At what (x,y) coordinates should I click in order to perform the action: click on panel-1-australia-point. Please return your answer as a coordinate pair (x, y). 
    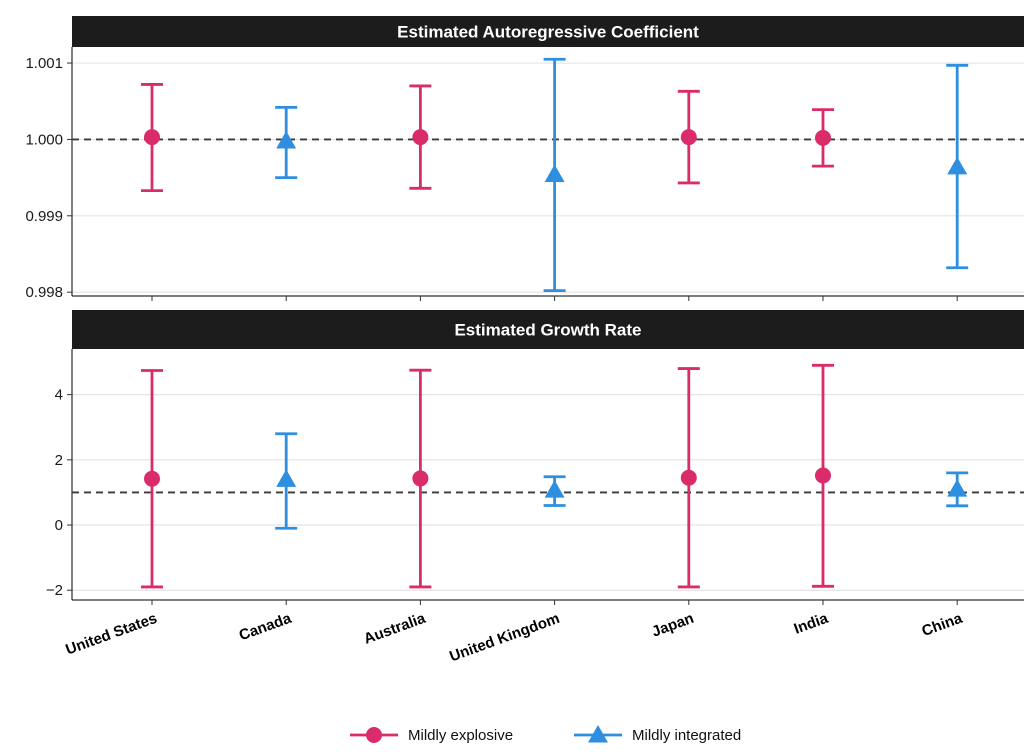
    Looking at the image, I should click on (420, 137).